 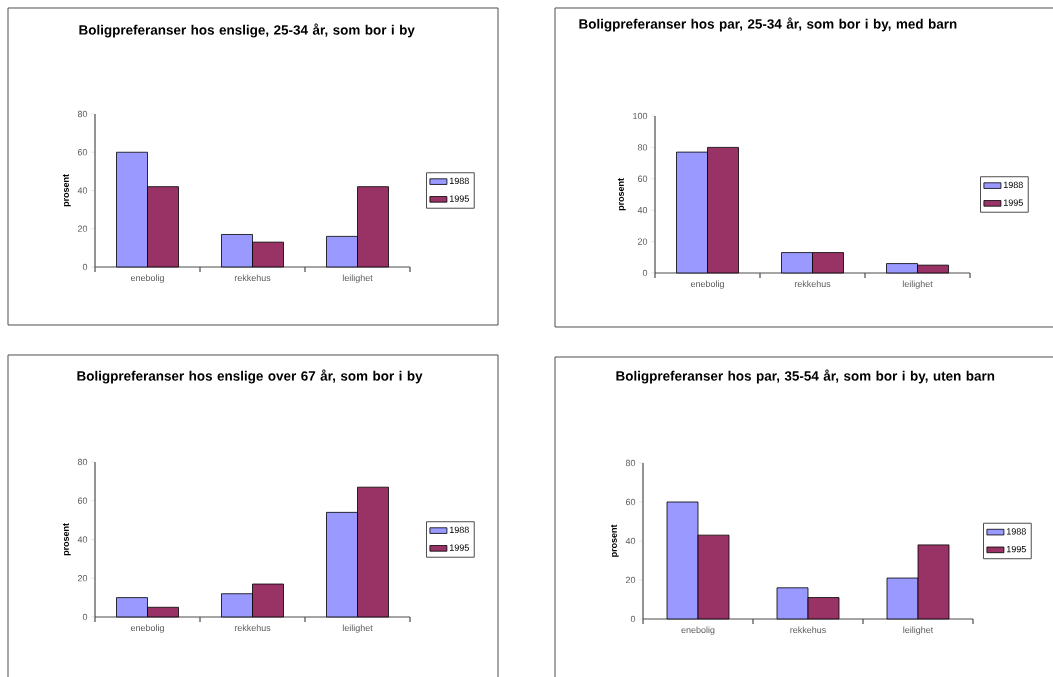 I want to click on chart-title: Boligpreferanser hos par, 25-34 år, som bor i by, med barn, so click(x=768, y=24).